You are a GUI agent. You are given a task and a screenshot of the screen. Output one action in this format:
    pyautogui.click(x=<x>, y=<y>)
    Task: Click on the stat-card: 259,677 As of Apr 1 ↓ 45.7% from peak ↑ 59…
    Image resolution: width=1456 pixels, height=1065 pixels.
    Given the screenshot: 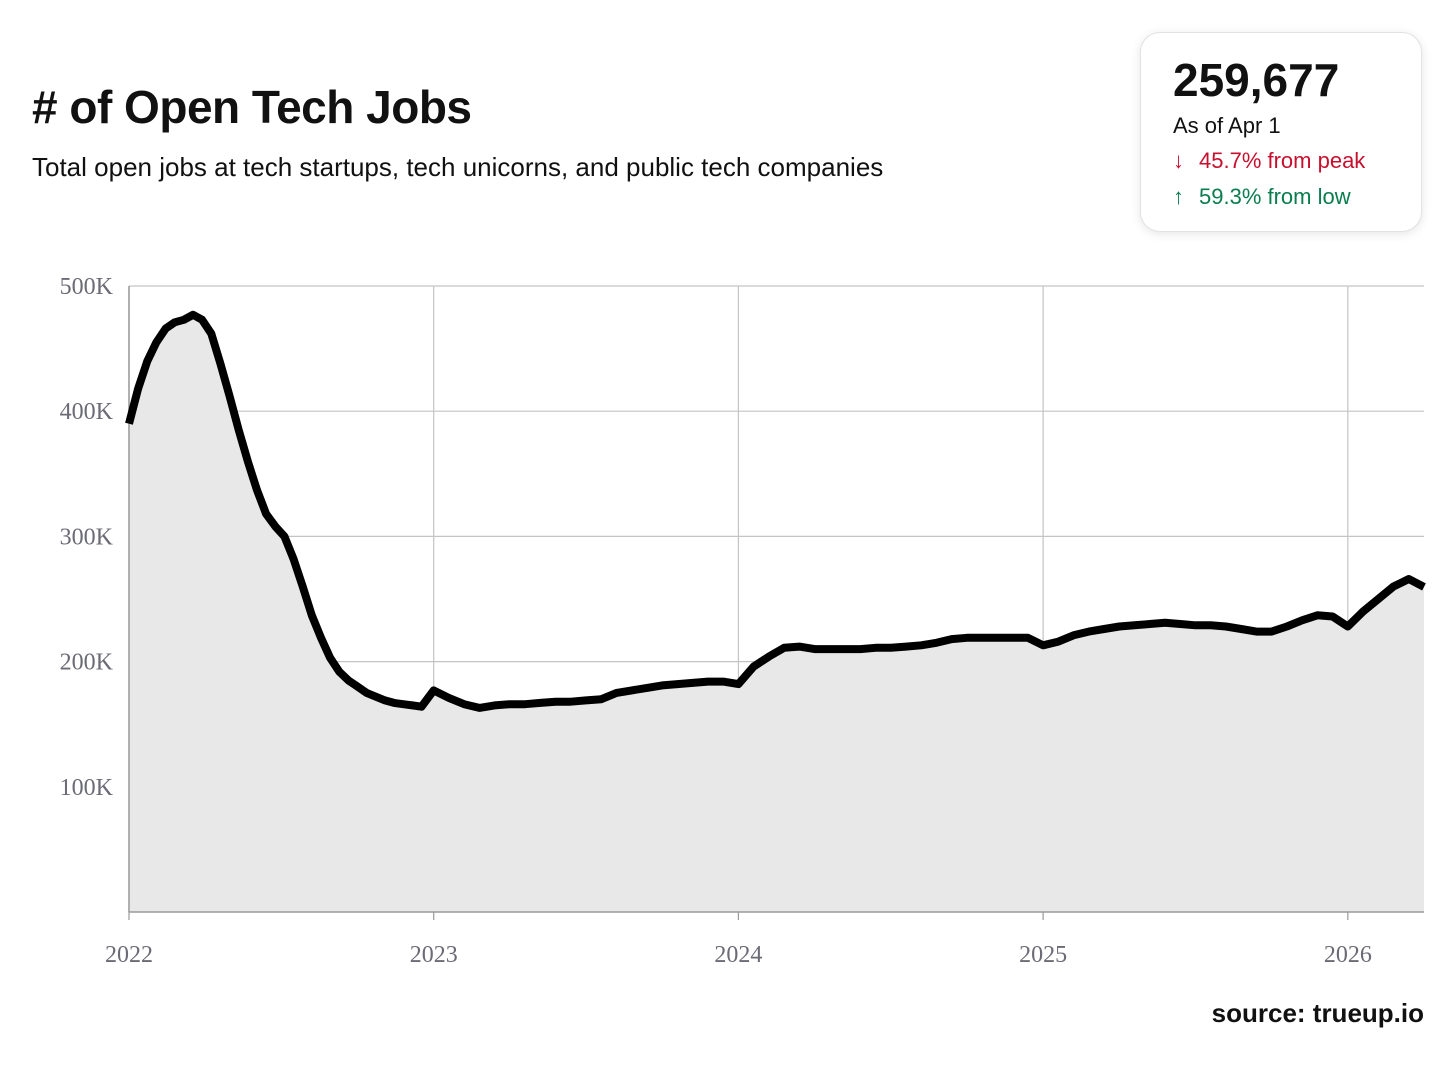 What is the action you would take?
    pyautogui.click(x=1281, y=132)
    